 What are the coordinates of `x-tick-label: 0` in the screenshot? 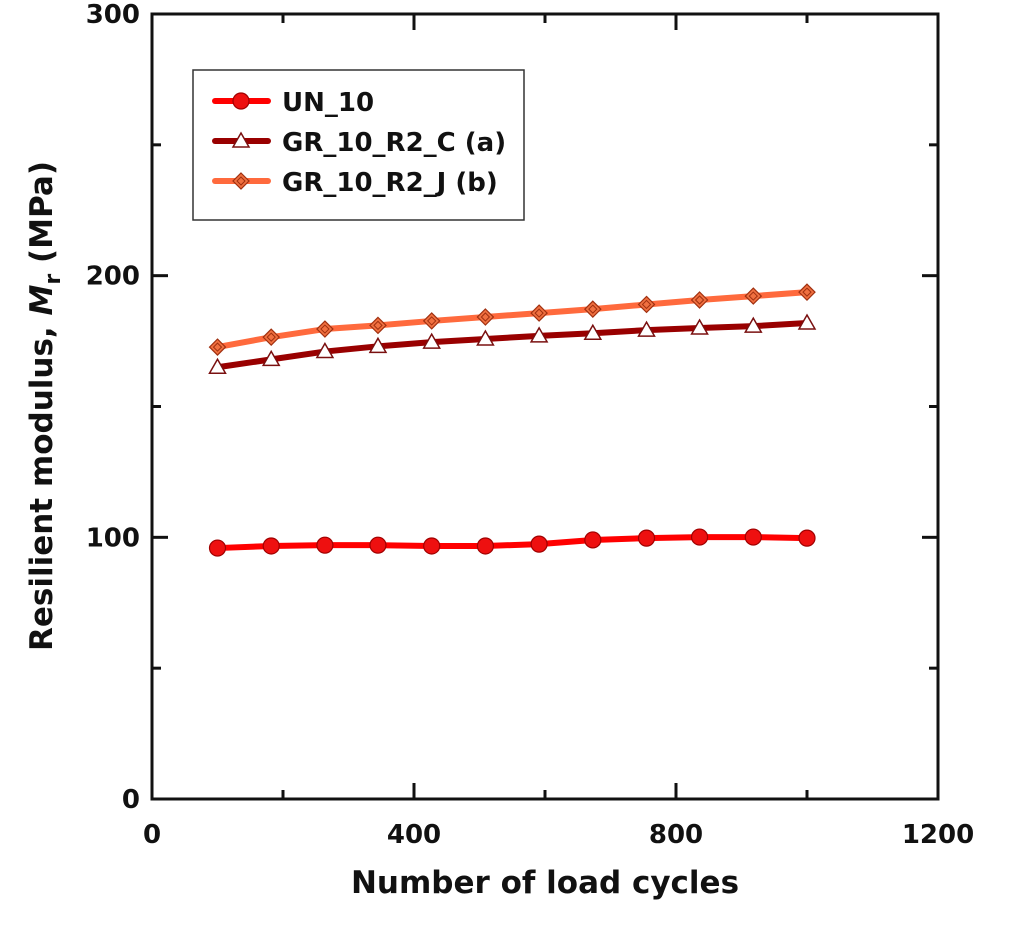 It's located at (152, 835).